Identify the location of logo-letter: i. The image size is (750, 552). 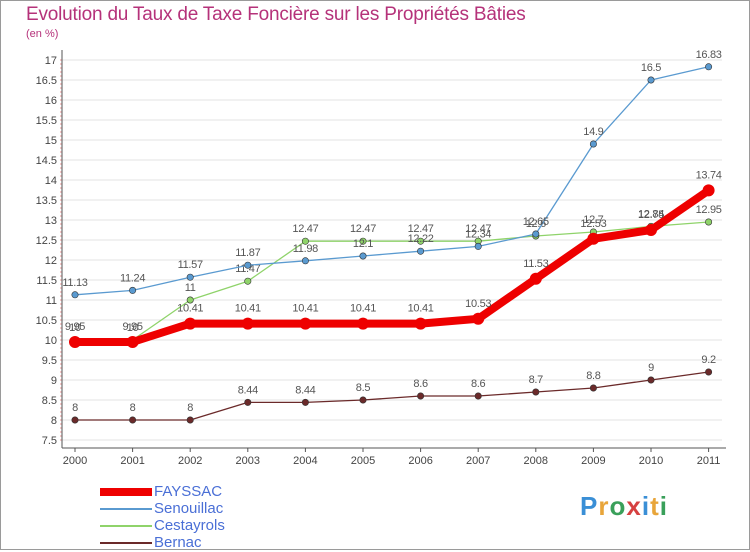
(646, 506).